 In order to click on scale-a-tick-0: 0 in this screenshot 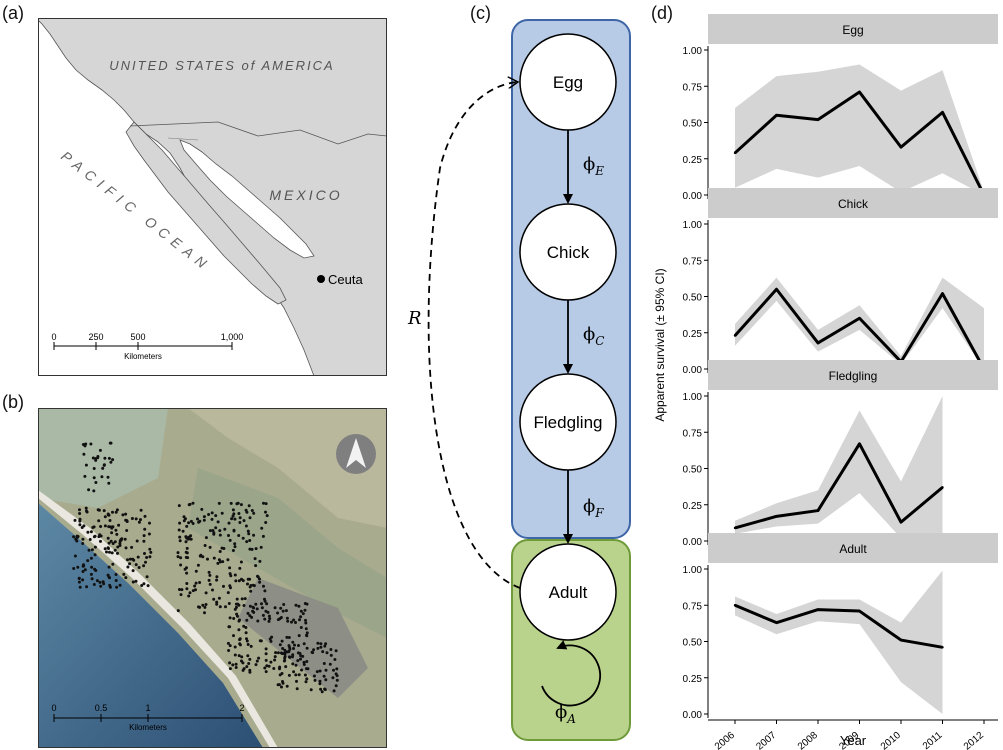, I will do `click(53, 337)`.